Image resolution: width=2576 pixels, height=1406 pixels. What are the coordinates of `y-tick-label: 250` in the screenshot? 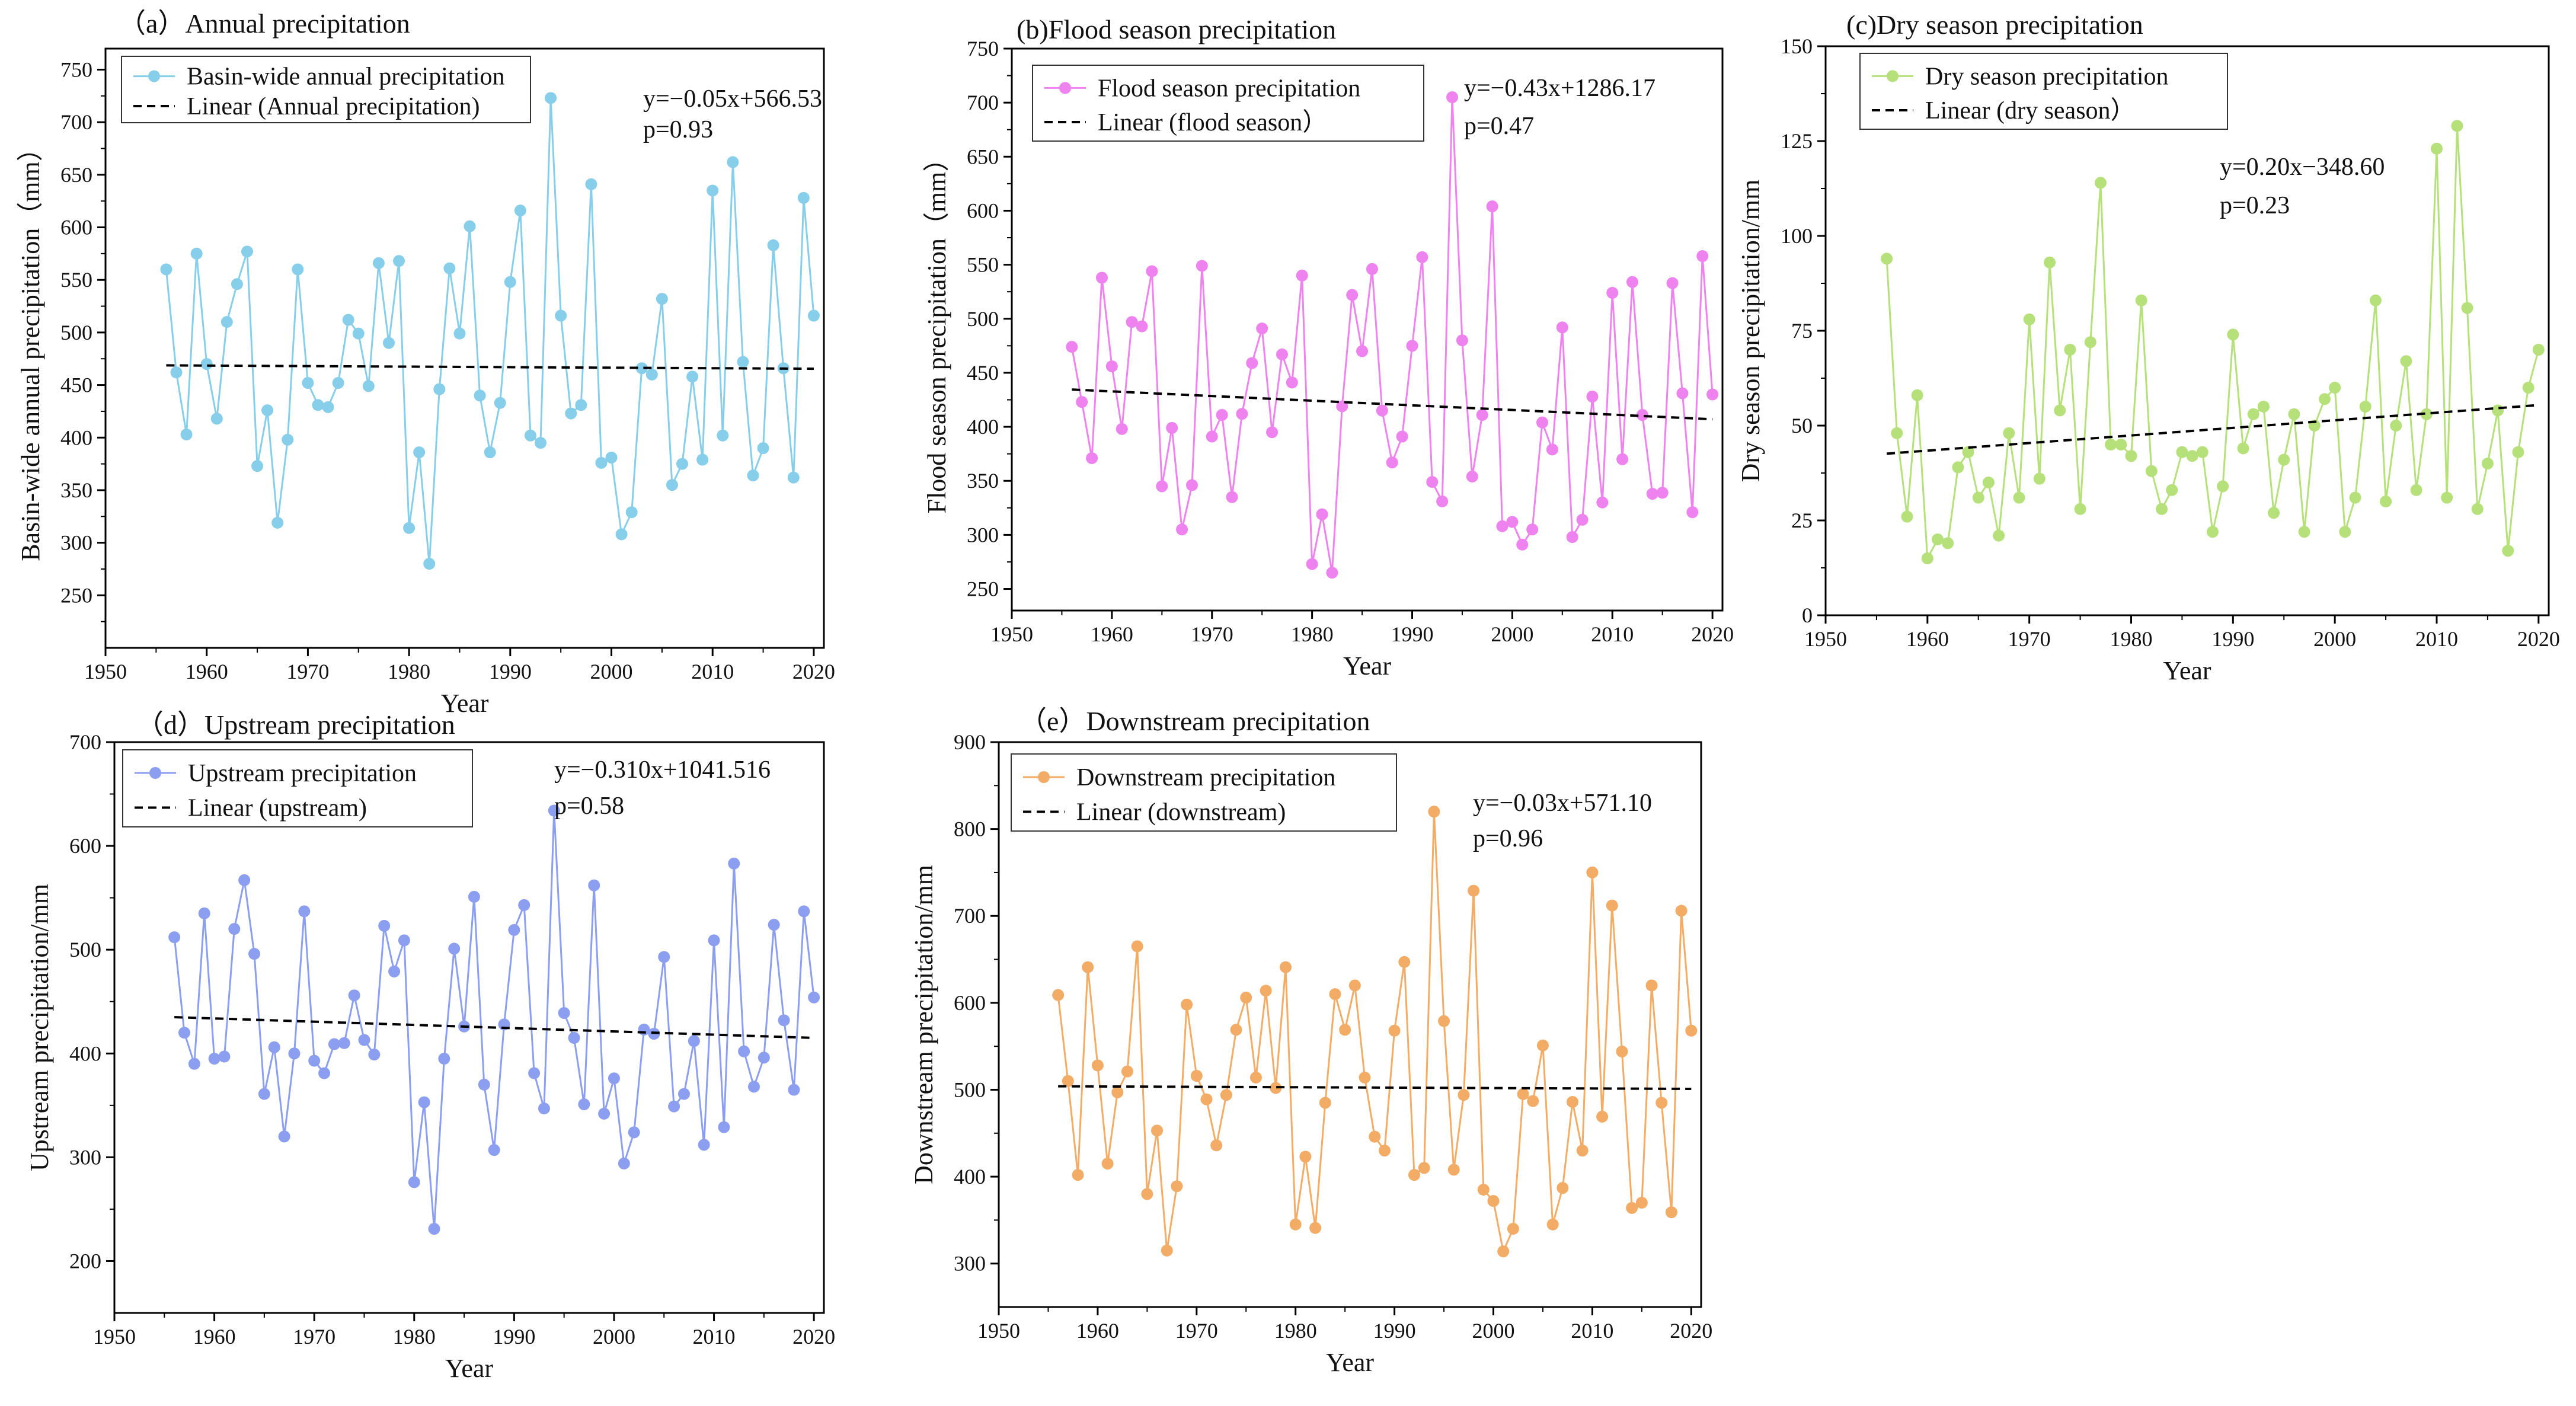 It's located at (76, 595).